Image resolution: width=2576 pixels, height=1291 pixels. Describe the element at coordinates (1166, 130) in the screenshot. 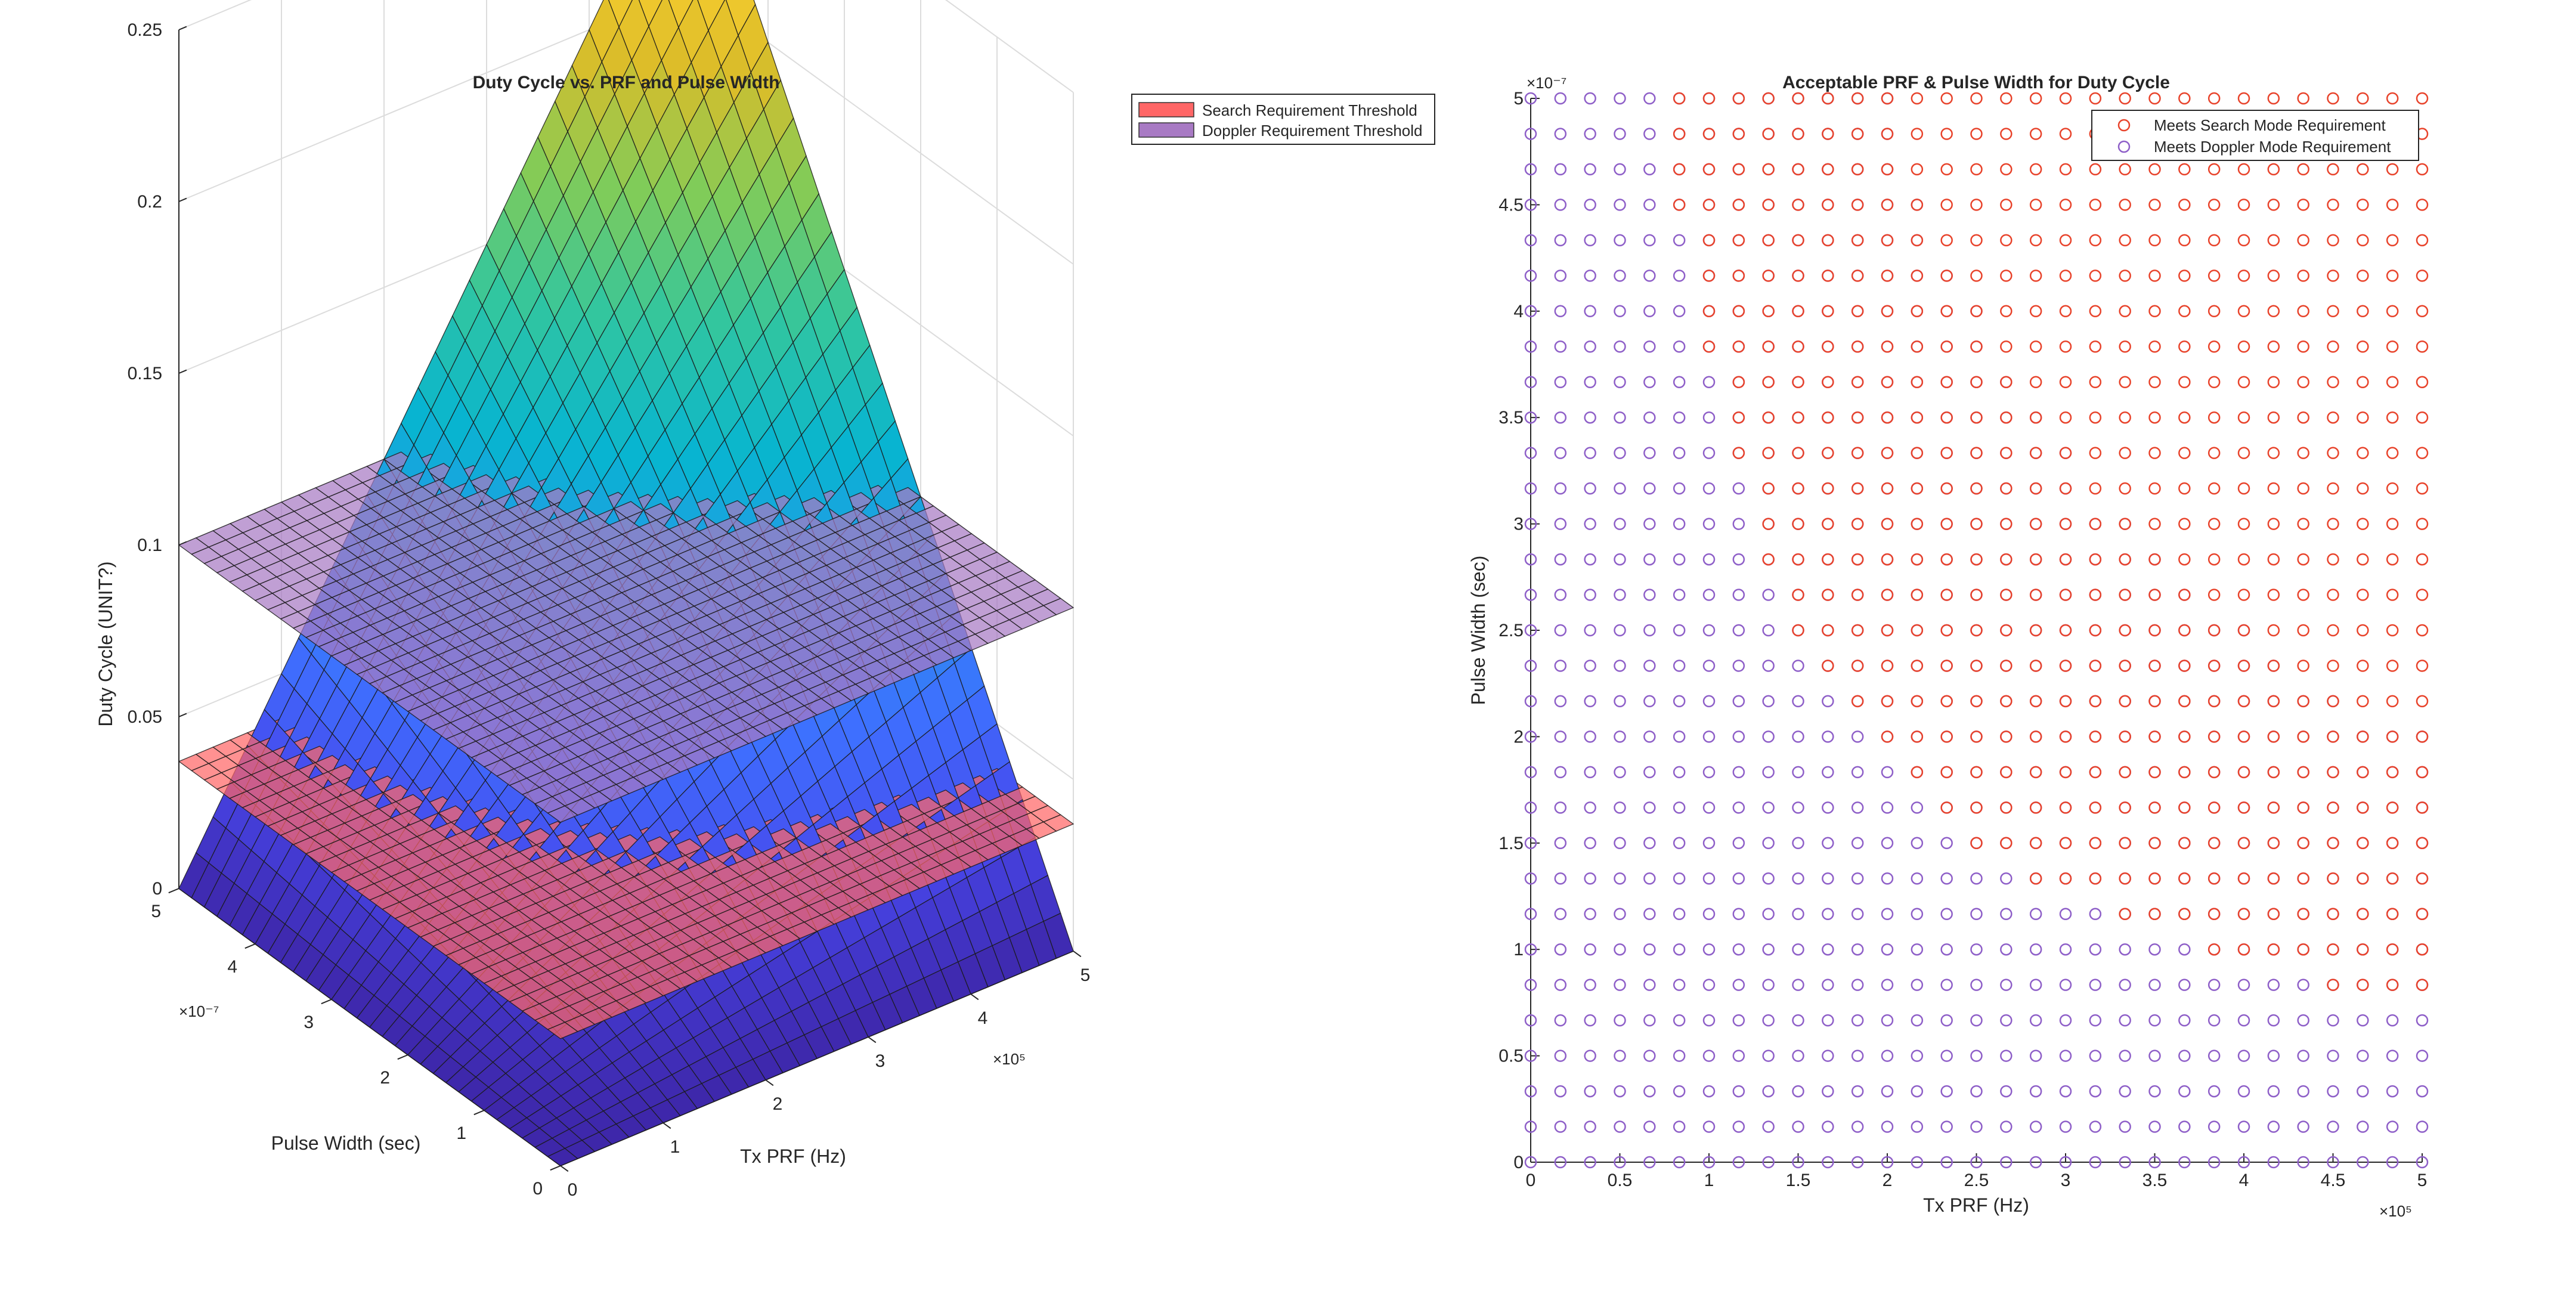

I see `legend-swatch-doppler` at that location.